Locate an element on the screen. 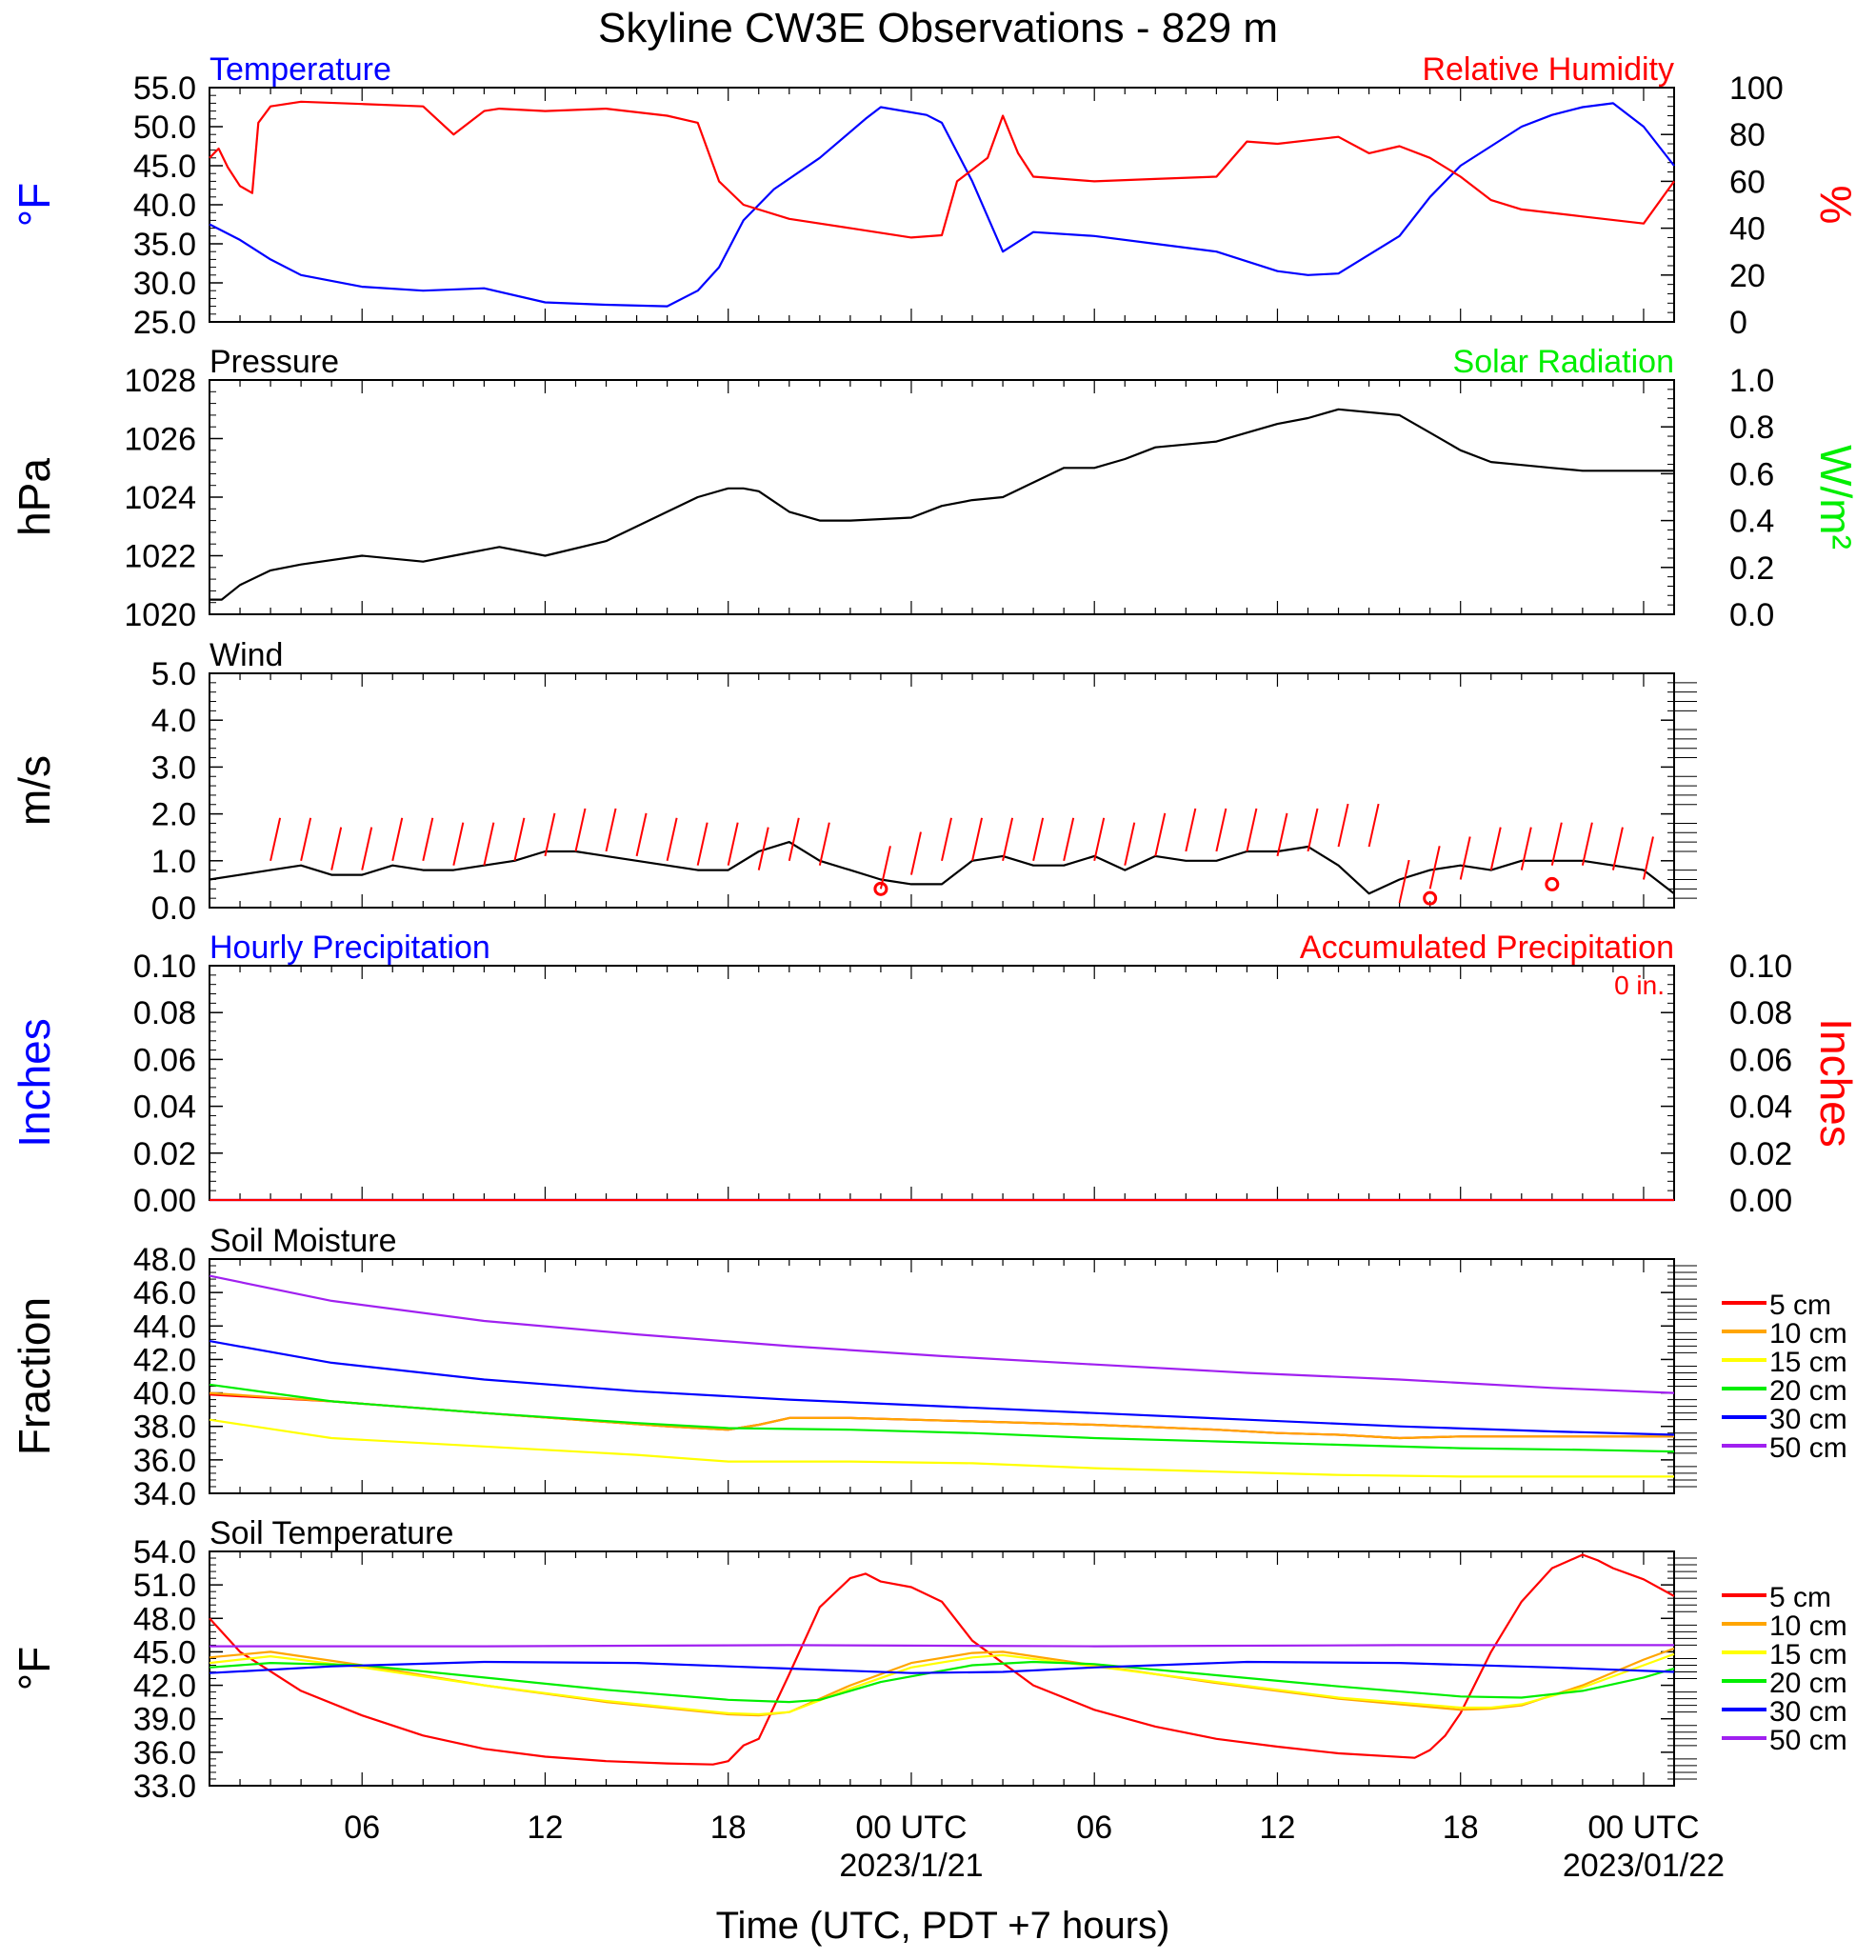 The image size is (1876, 1960). y-axis-label-left: Inches is located at coordinates (34, 1083).